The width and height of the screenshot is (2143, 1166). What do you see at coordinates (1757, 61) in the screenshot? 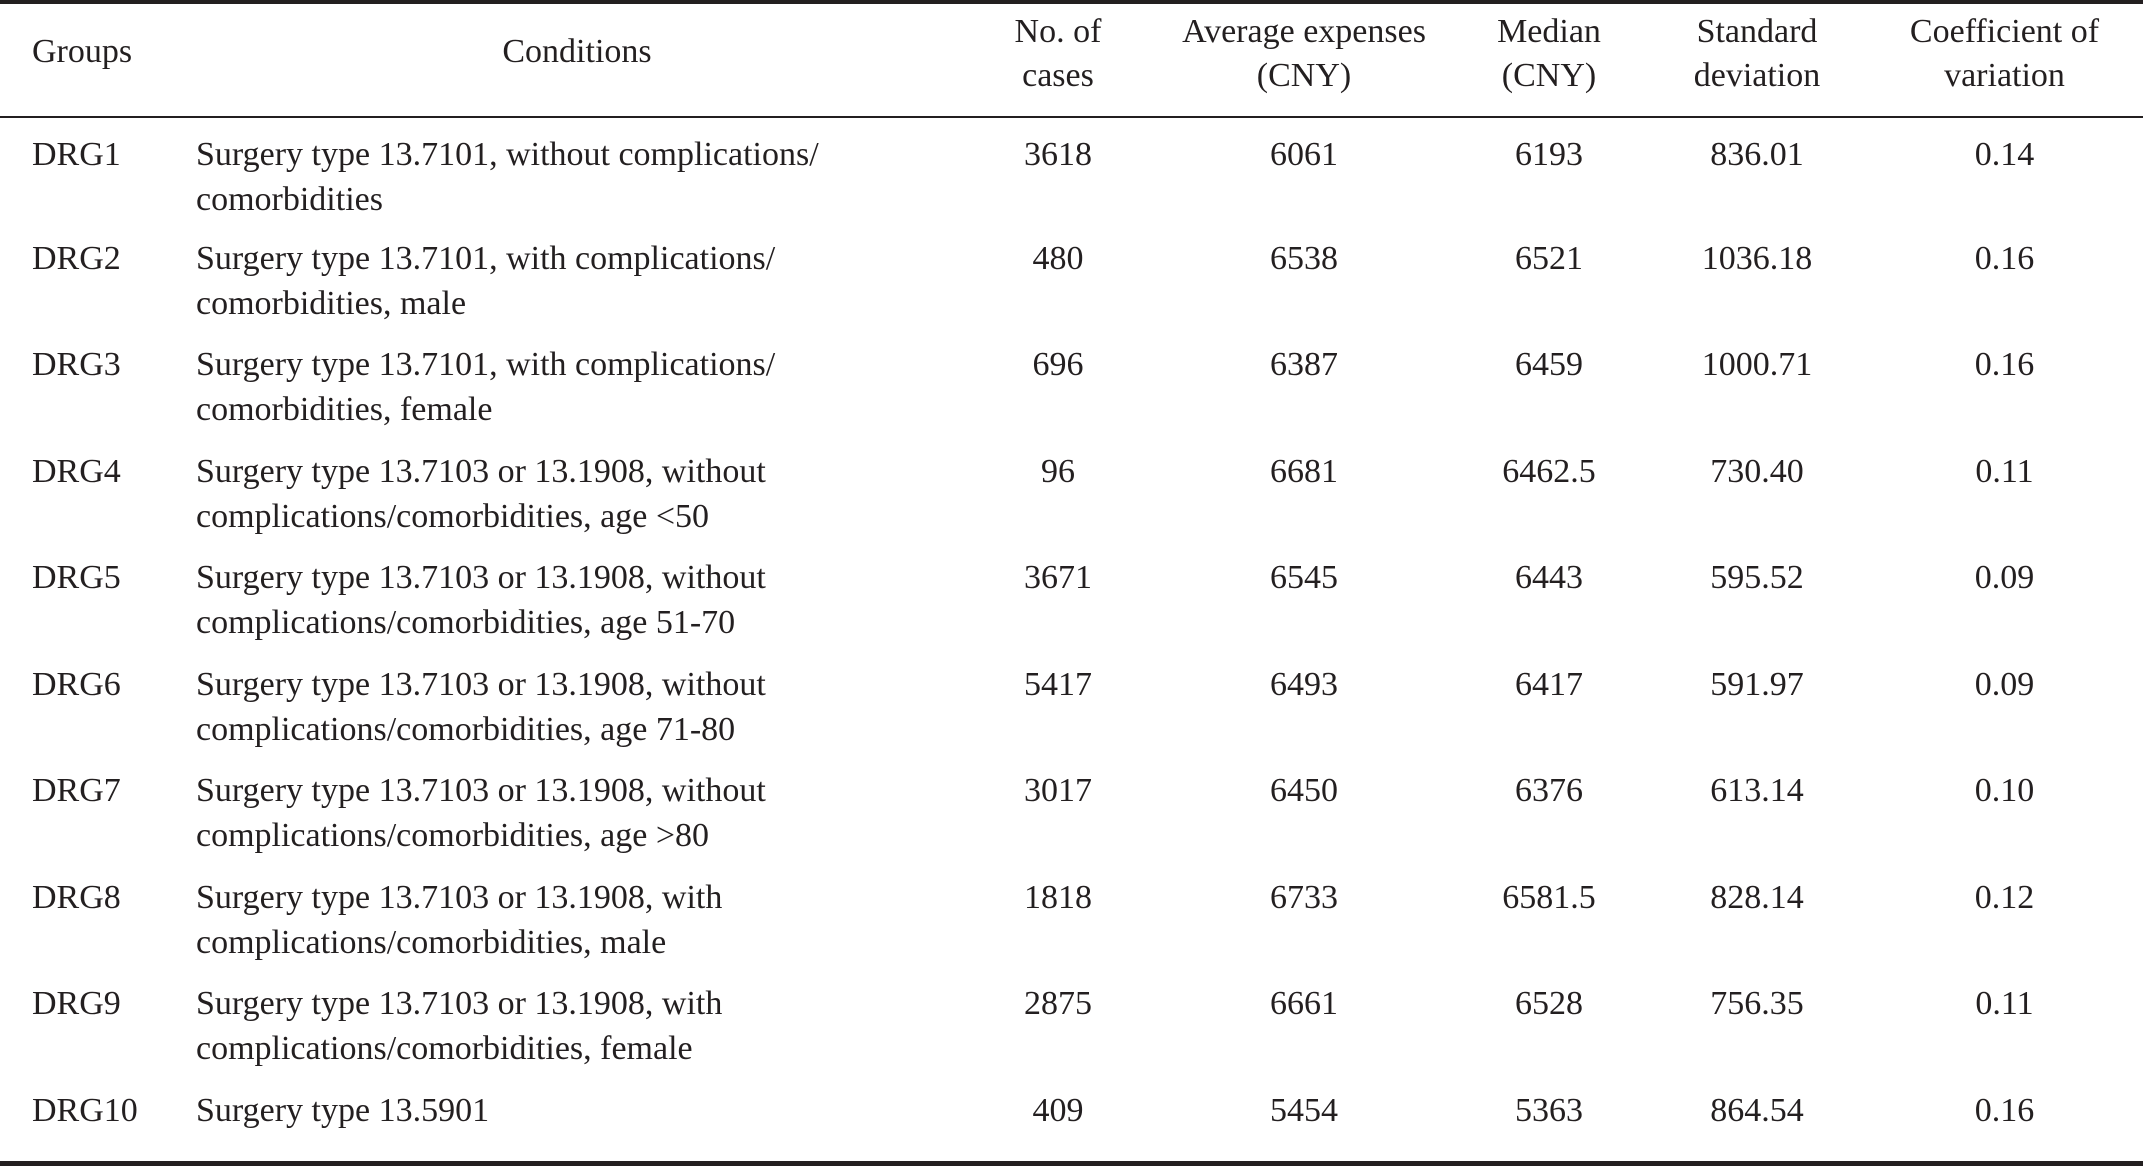
I see `header-standard-deviation: Standard deviation` at bounding box center [1757, 61].